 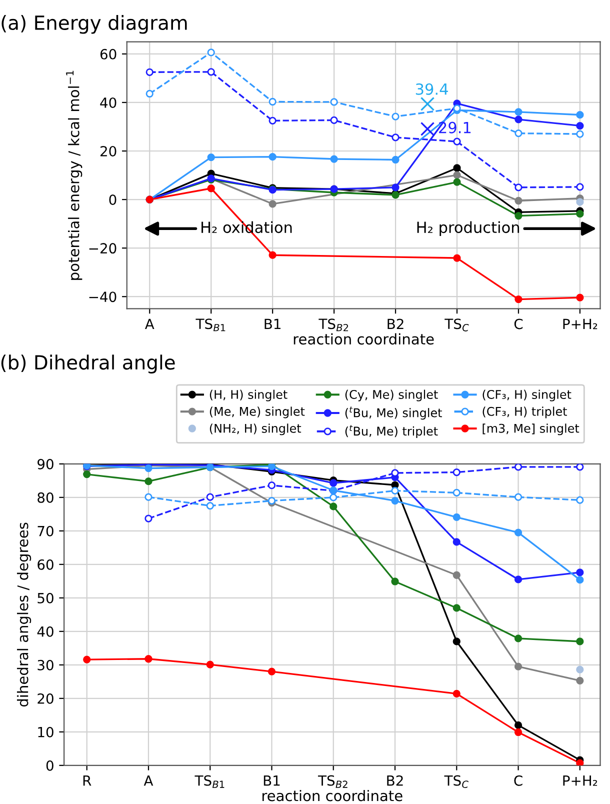 I want to click on annotation: H₂ production, so click(x=468, y=228).